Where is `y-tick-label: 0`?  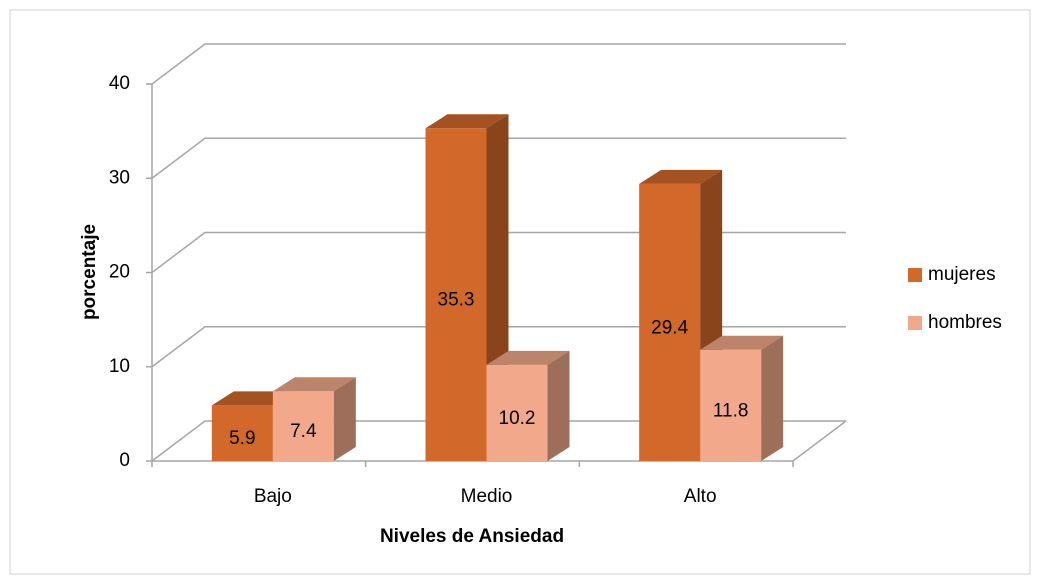
y-tick-label: 0 is located at coordinates (124, 460).